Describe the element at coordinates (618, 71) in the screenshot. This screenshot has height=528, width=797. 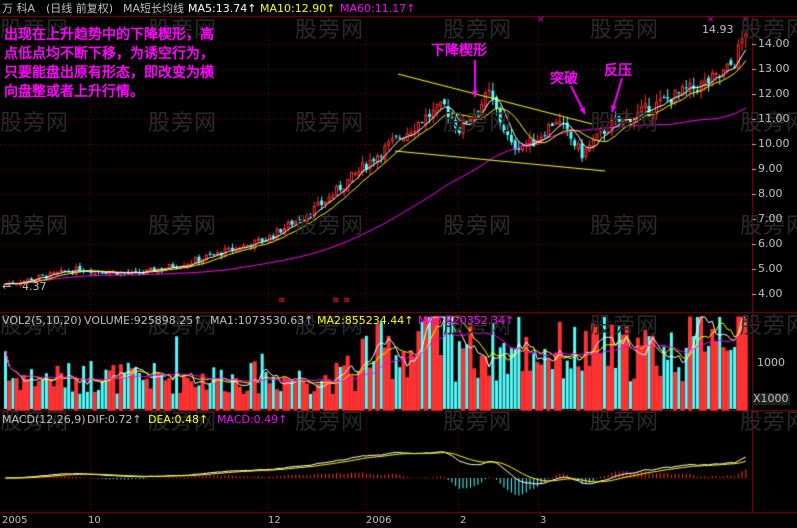
I see `pullback-label: 反压` at that location.